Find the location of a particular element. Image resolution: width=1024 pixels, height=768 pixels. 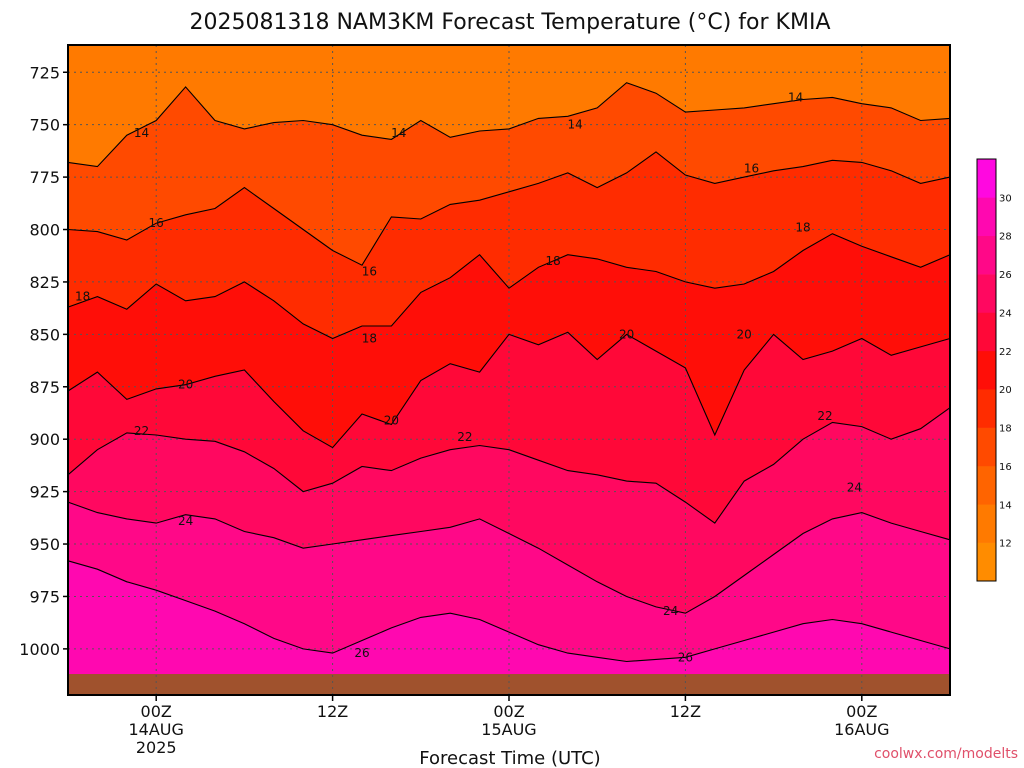

y-tick-label: 875 is located at coordinates (44, 387).